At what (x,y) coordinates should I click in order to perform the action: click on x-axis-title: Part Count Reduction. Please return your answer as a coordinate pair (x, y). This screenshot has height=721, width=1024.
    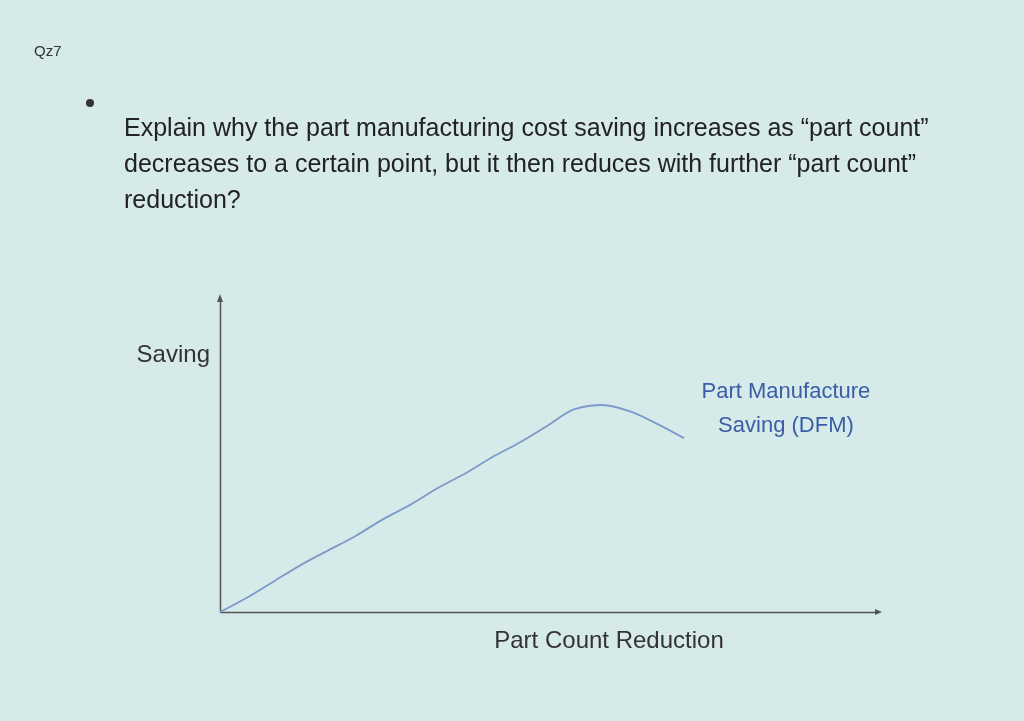
    Looking at the image, I should click on (609, 639).